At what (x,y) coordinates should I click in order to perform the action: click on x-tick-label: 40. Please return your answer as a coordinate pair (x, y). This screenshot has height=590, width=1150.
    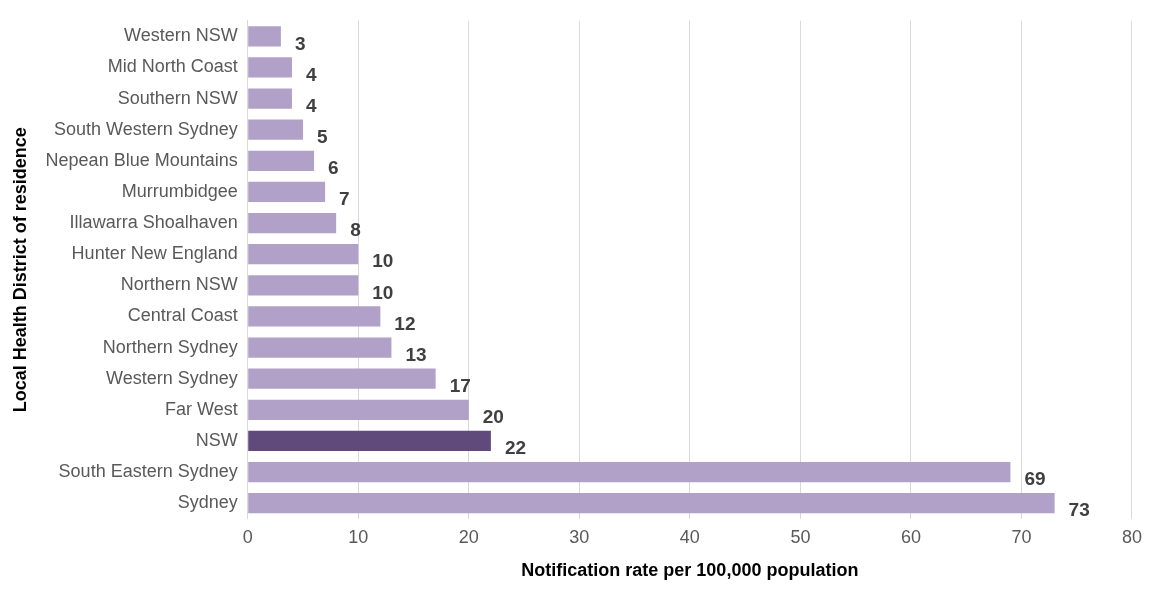
    Looking at the image, I should click on (689, 536).